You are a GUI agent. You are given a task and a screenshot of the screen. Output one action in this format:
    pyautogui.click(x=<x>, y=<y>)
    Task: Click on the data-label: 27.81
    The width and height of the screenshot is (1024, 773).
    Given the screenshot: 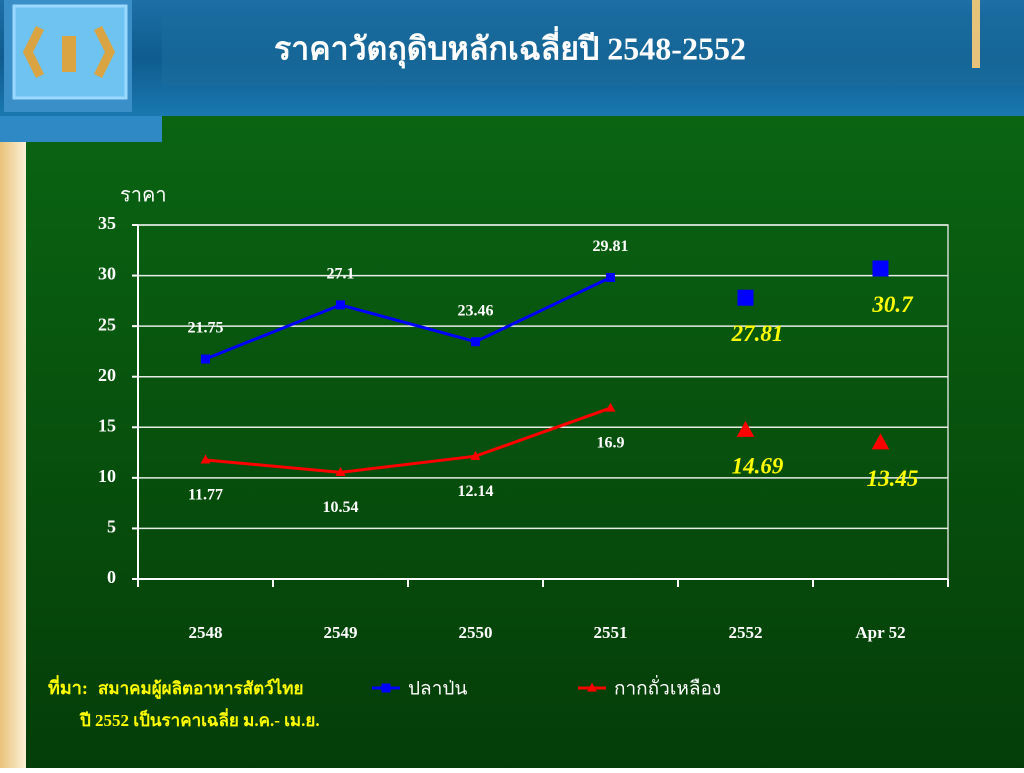 What is the action you would take?
    pyautogui.click(x=757, y=333)
    